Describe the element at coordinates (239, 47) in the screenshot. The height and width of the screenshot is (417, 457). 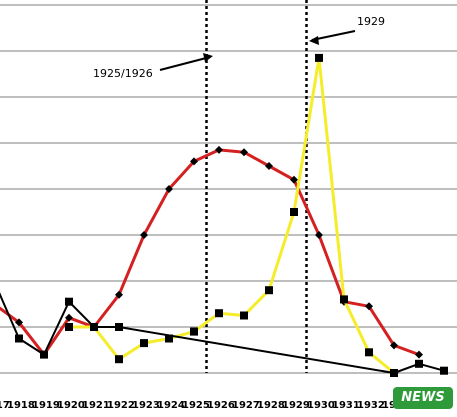
I see `annotations: 1925/1926 1929` at that location.